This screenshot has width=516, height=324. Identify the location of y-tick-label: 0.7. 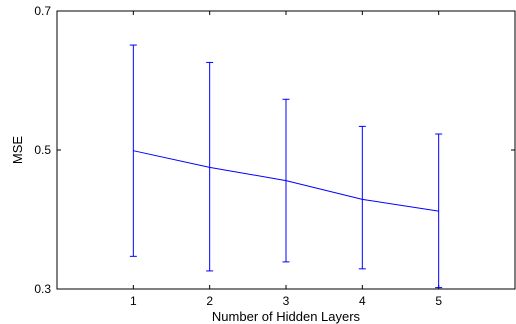
(42, 11).